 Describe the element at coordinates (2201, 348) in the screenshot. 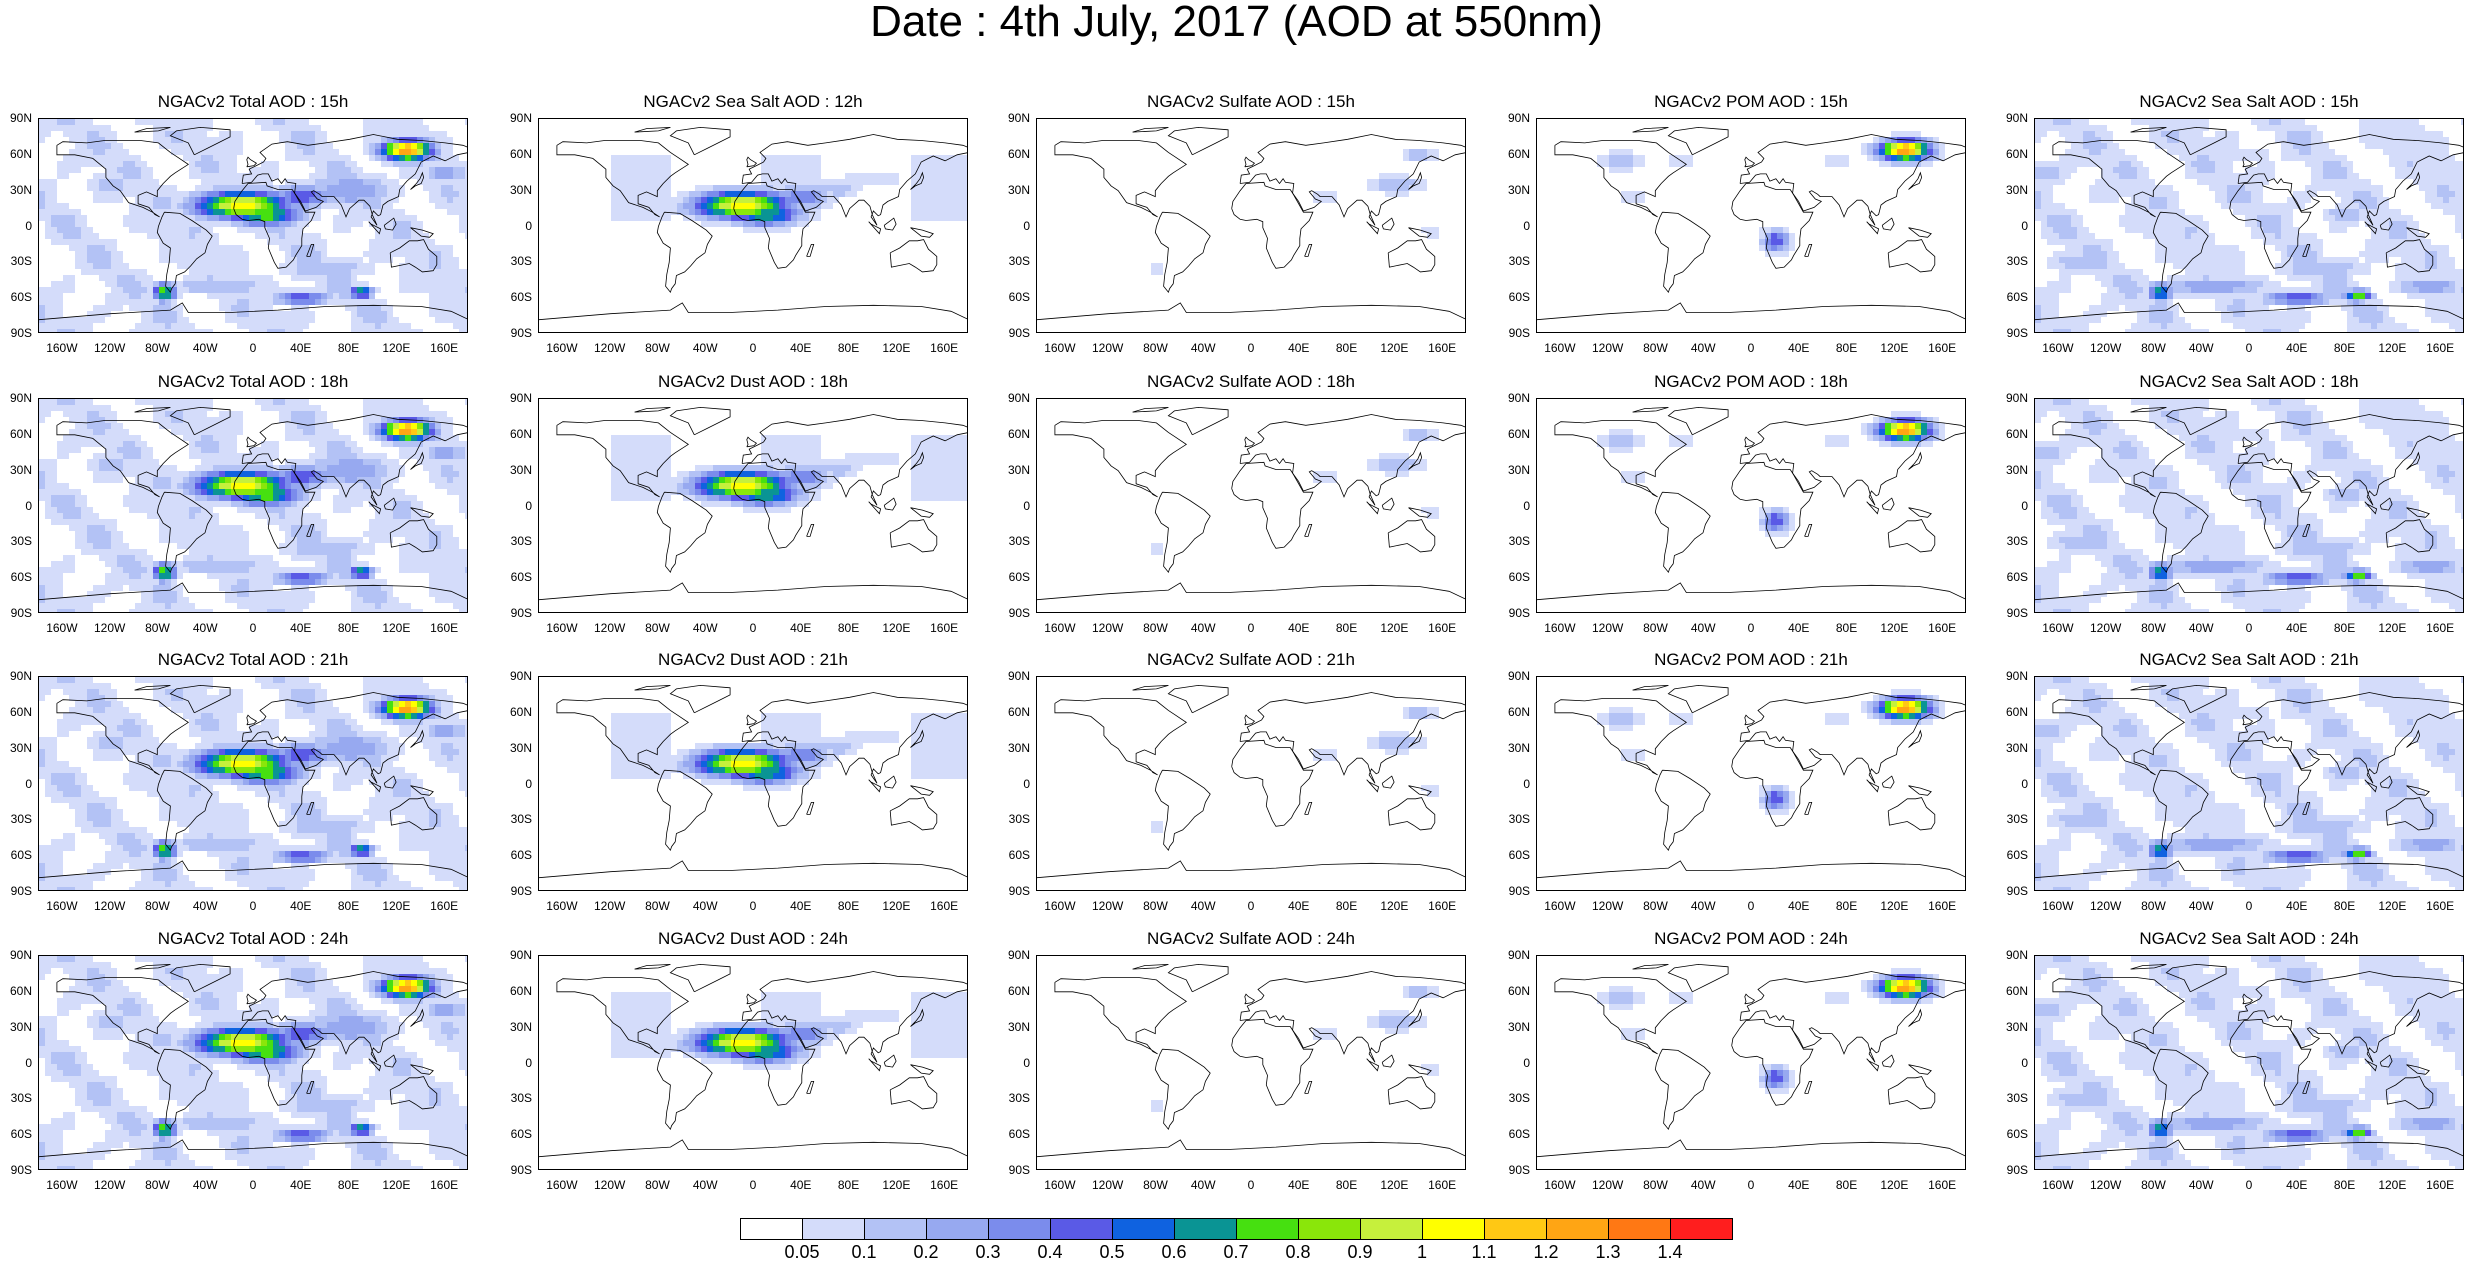

I see `lon-tick-label: 40W` at that location.